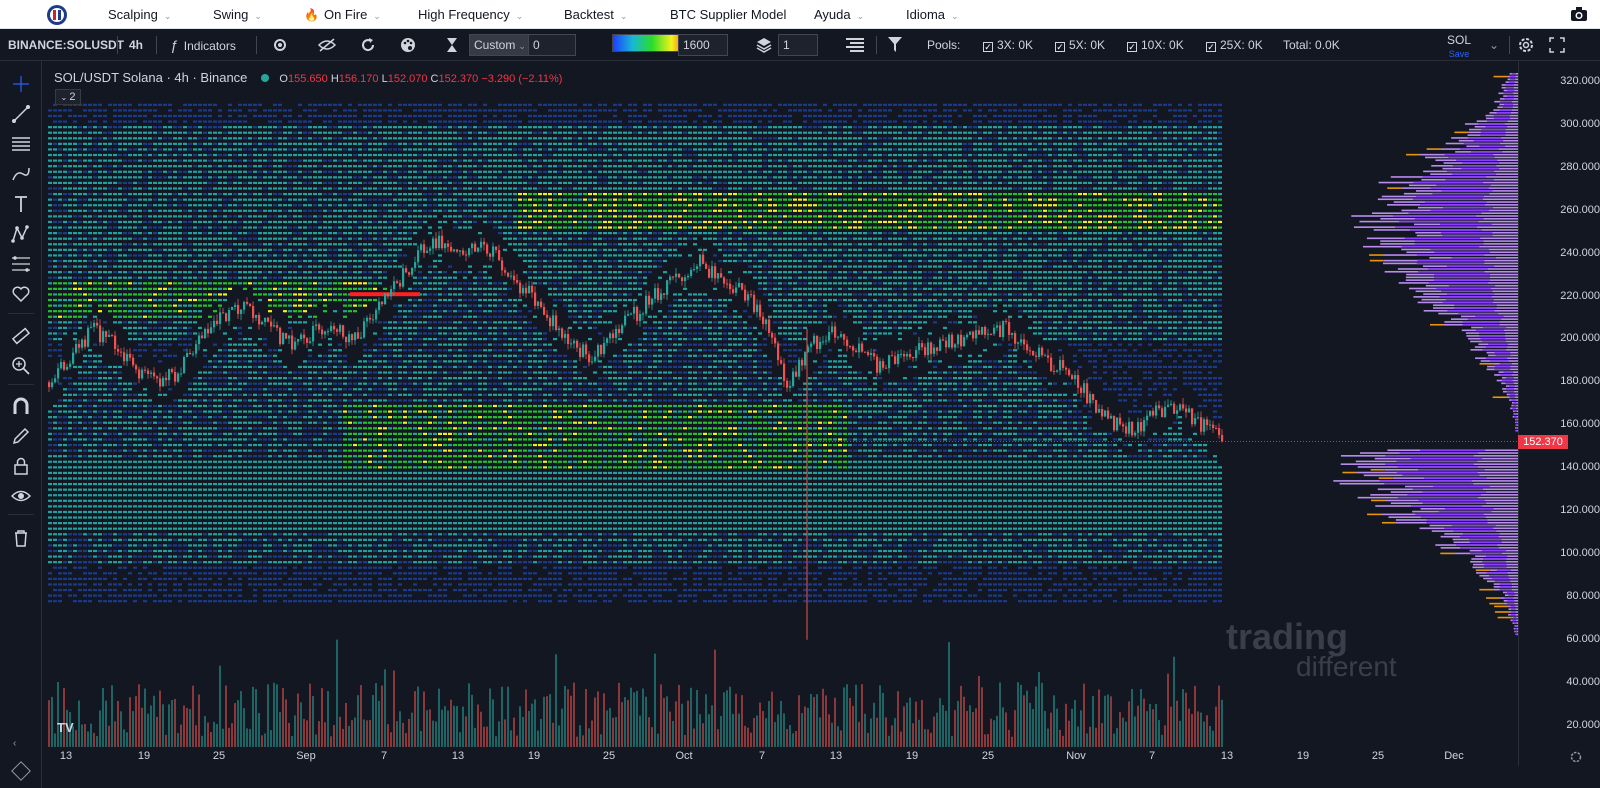 The image size is (1600, 788). Describe the element at coordinates (552, 45) in the screenshot. I see `custom-period-input: 0` at that location.